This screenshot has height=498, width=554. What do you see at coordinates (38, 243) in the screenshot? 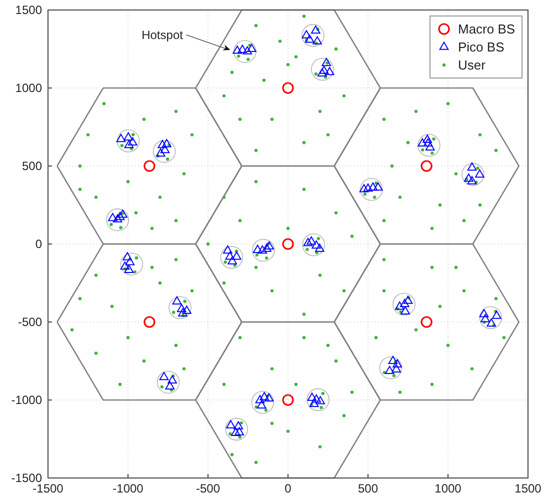
I see `y-tick-label: 0` at bounding box center [38, 243].